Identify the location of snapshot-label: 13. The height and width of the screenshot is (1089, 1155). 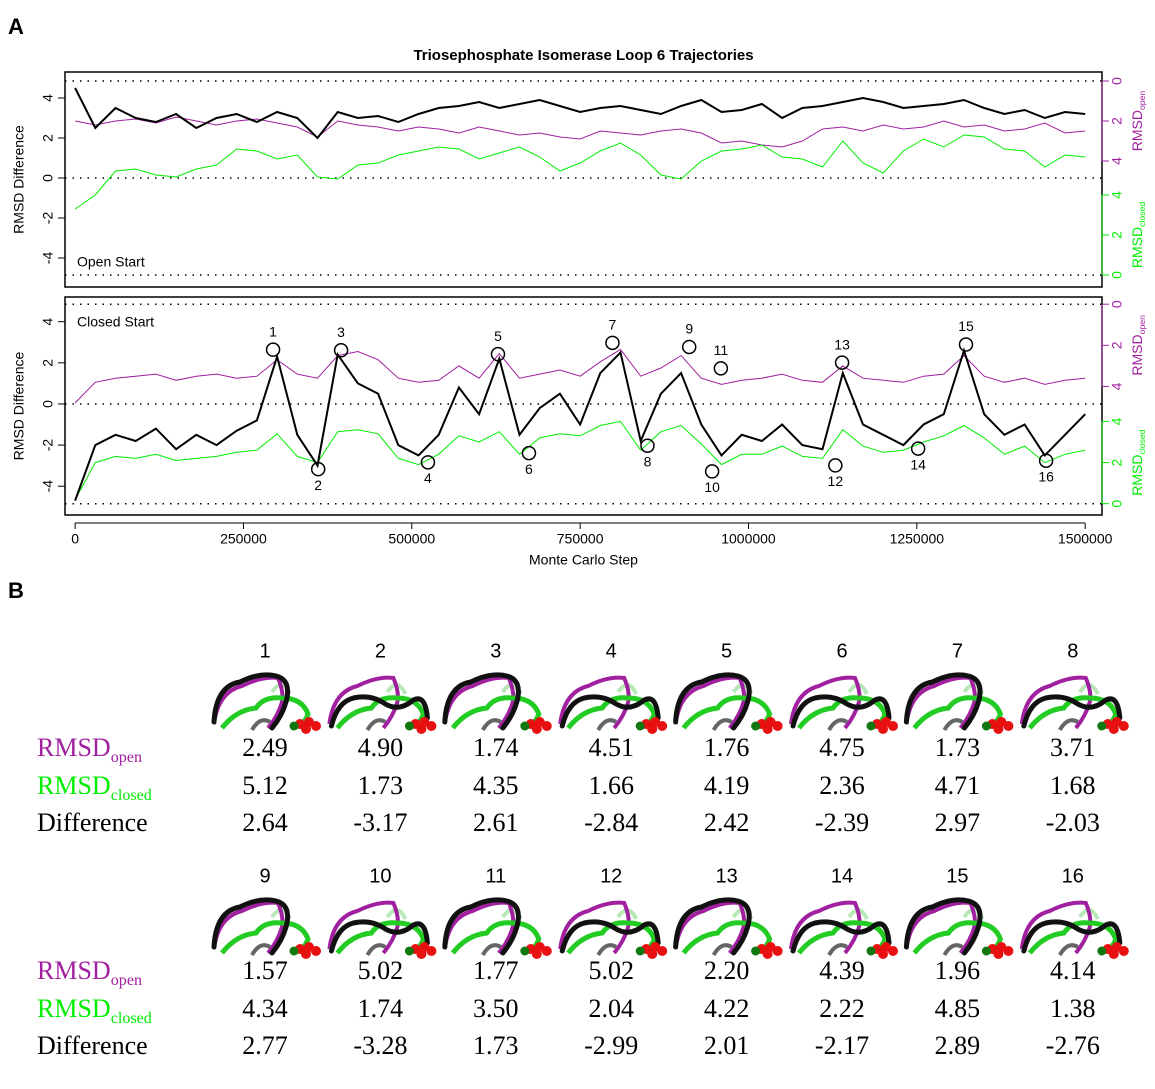
(842, 344).